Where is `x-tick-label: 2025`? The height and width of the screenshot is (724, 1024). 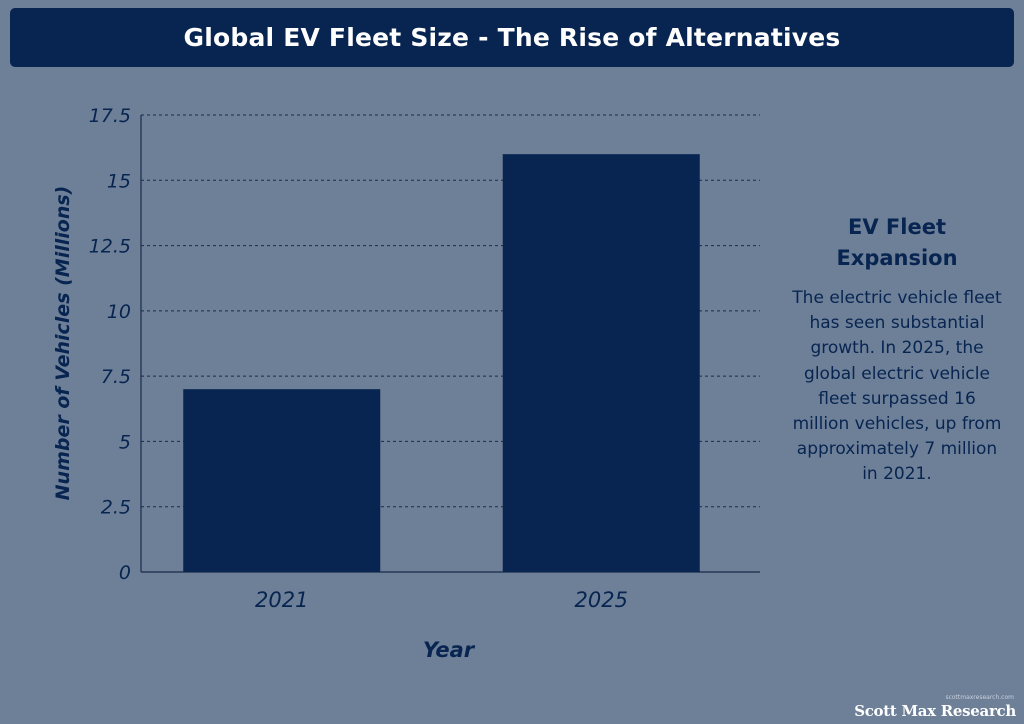
x-tick-label: 2025 is located at coordinates (601, 600).